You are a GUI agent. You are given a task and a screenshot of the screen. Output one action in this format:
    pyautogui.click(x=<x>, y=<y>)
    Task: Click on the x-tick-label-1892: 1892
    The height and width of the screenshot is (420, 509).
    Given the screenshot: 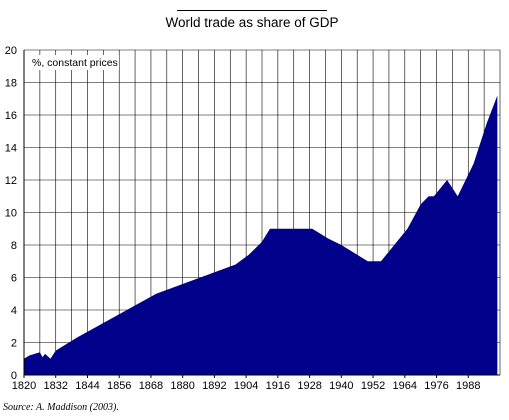 What is the action you would take?
    pyautogui.click(x=214, y=386)
    